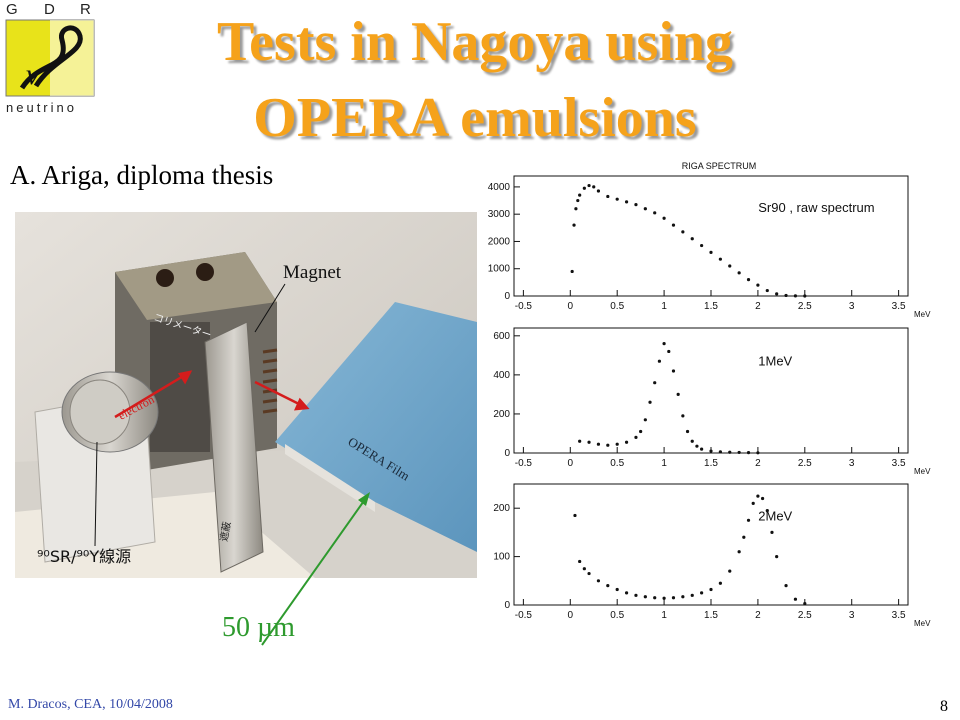  I want to click on x-tick-label-1-4: 1.5, so click(711, 463).